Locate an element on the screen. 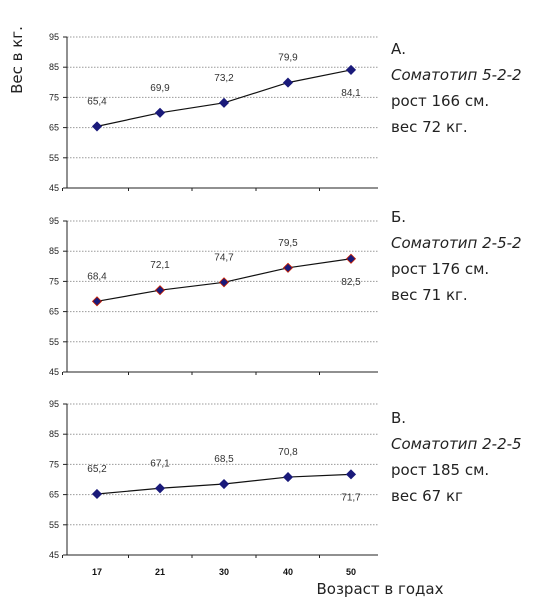 This screenshot has width=557, height=610. data-label: 68,5 is located at coordinates (224, 459).